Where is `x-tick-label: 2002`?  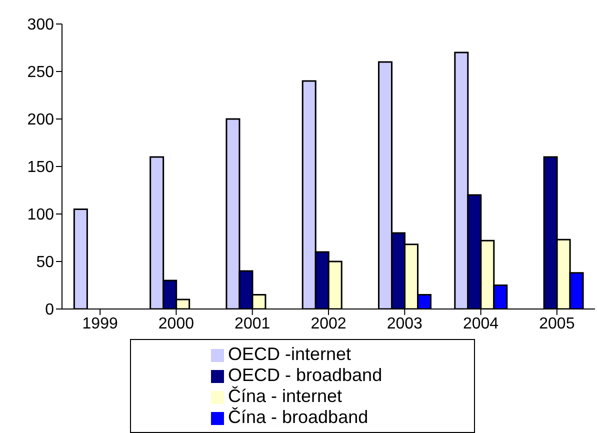 x-tick-label: 2002 is located at coordinates (328, 323).